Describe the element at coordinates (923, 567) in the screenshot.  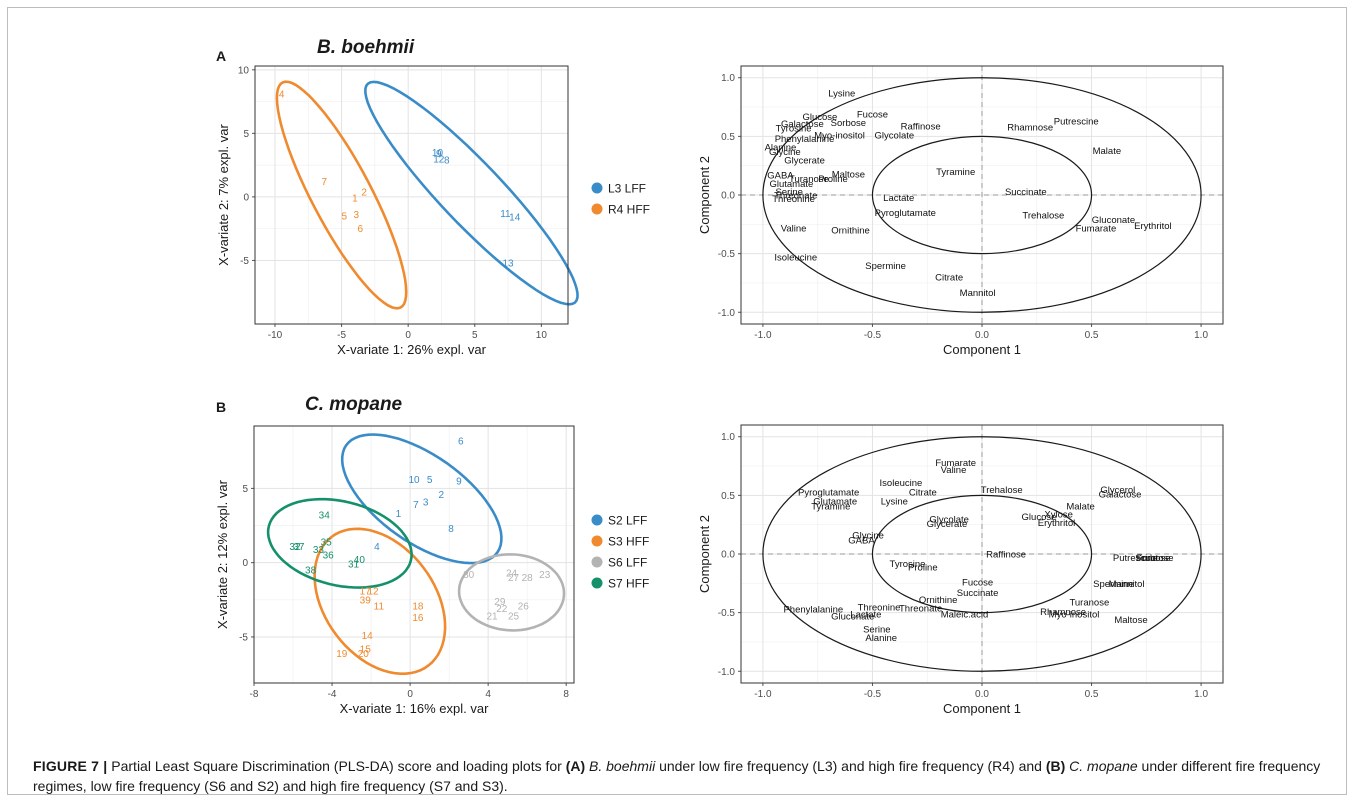
I see `variable-label: Proline` at that location.